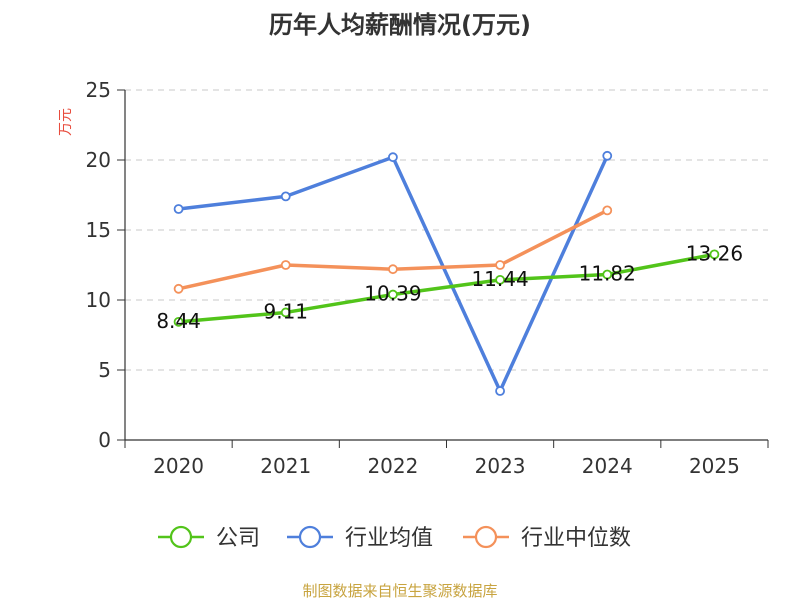 Image resolution: width=800 pixels, height=600 pixels. I want to click on data-point-0-2022, so click(393, 294).